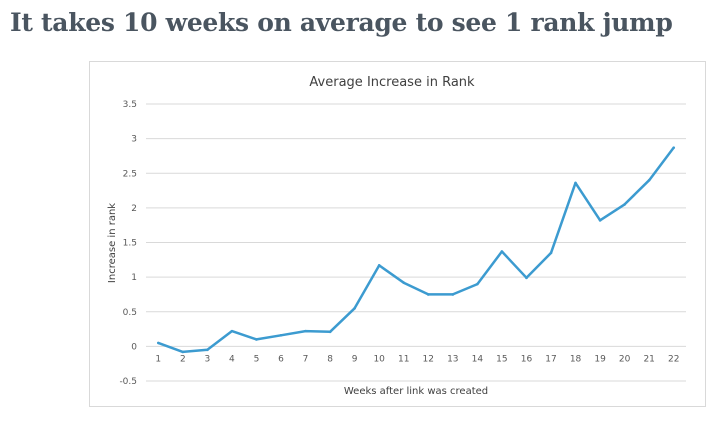  I want to click on x-tick-label: 18, so click(576, 359).